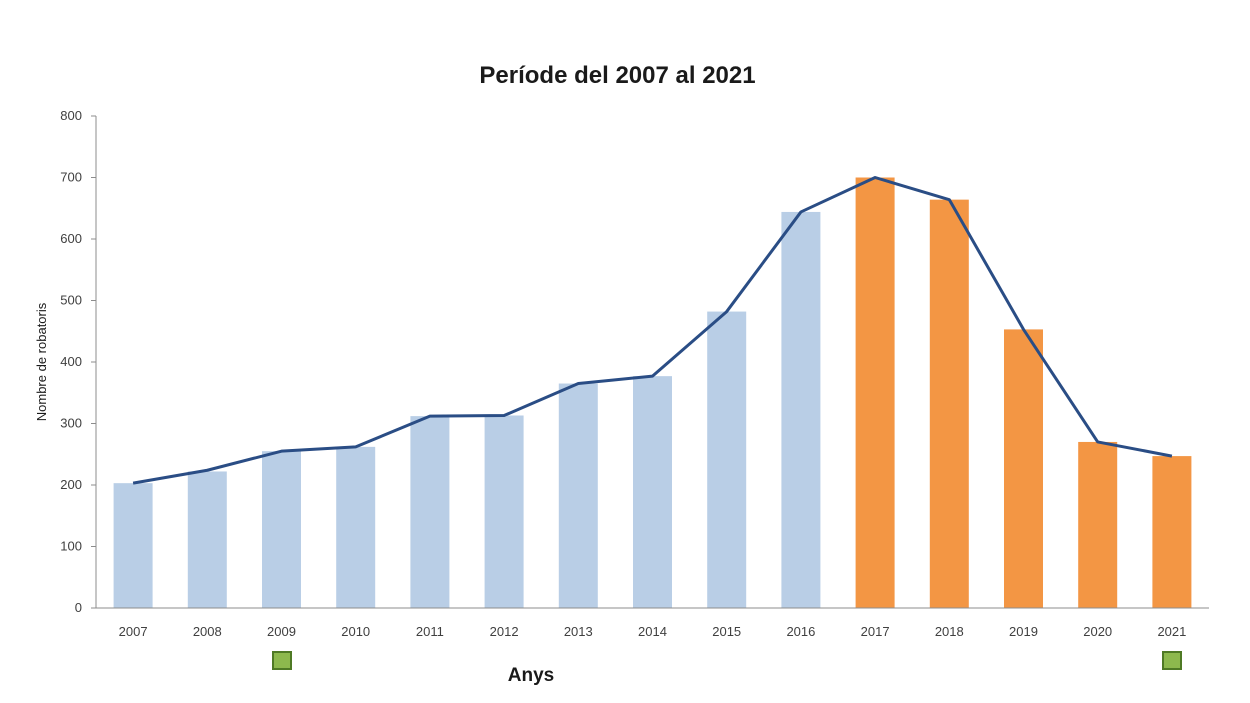 The width and height of the screenshot is (1250, 703). I want to click on x-tick-label: 2017, so click(875, 631).